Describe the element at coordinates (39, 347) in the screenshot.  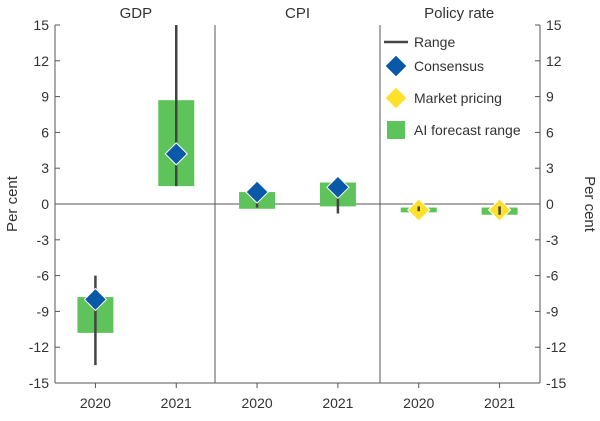
I see `y-tick-label-left: -12` at that location.